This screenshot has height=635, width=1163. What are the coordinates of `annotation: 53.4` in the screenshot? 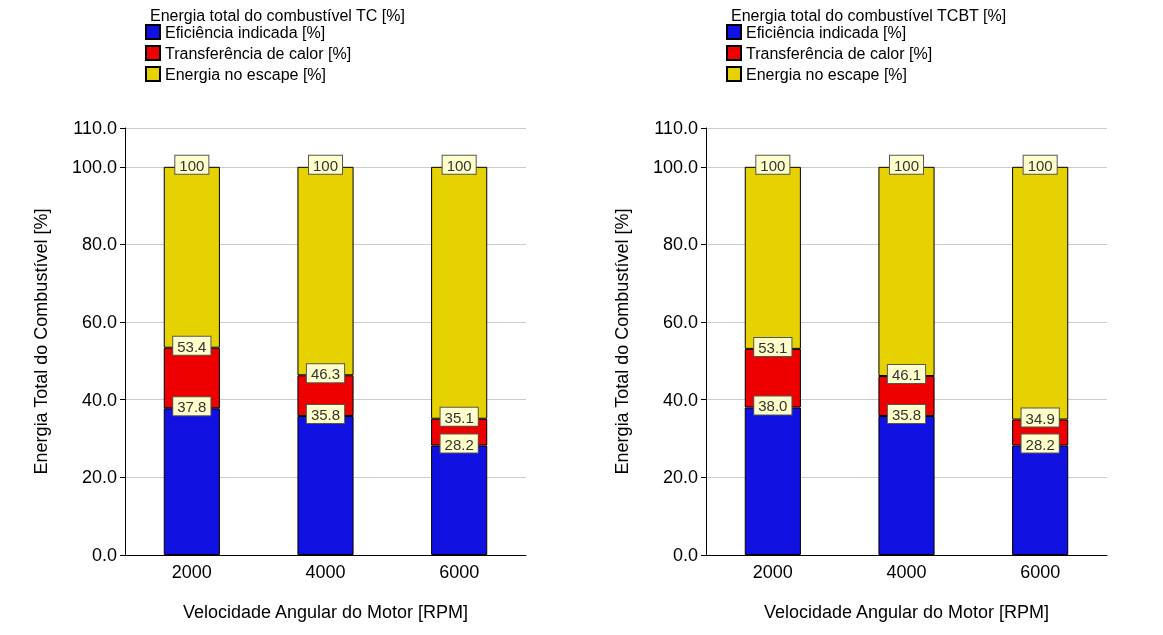 It's located at (192, 346).